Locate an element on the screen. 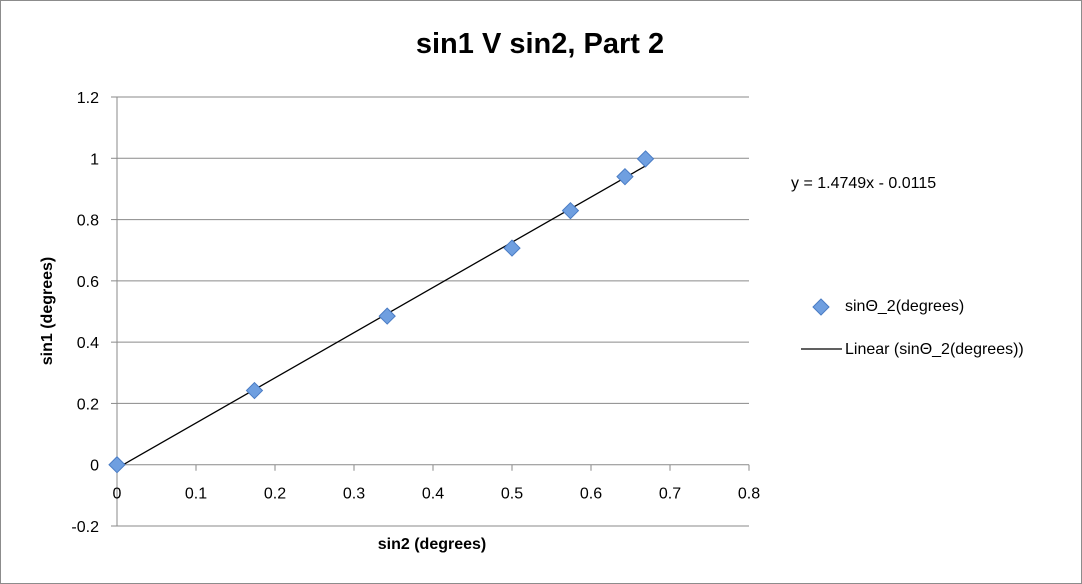 Image resolution: width=1082 pixels, height=584 pixels. y-tick-label: 0.2 is located at coordinates (88, 404).